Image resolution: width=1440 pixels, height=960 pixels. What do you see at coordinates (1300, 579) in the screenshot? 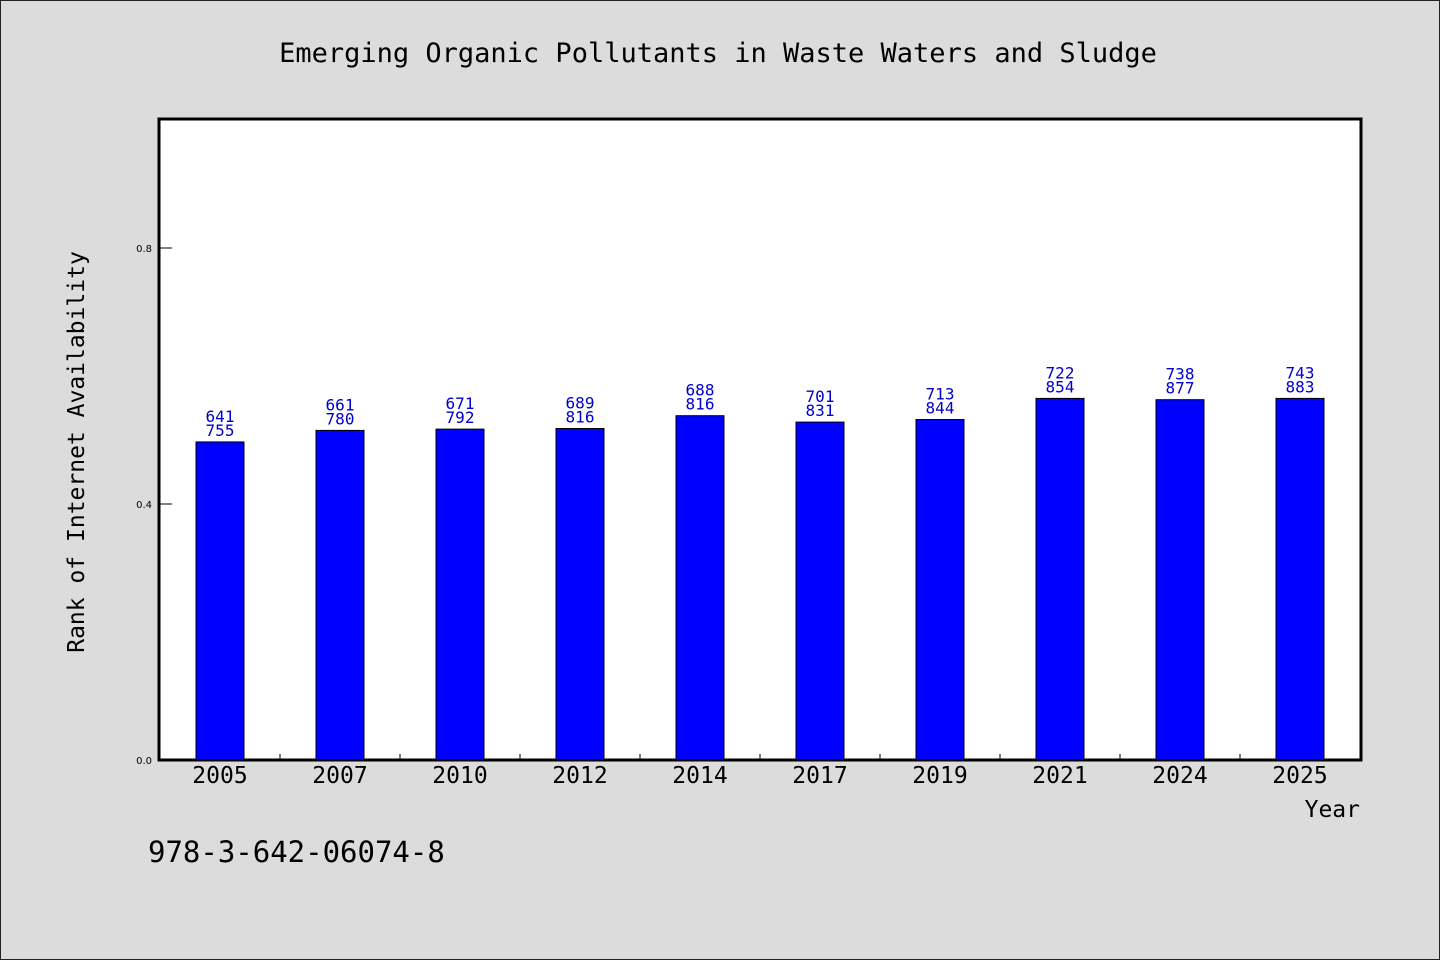
I see `bar-2025` at bounding box center [1300, 579].